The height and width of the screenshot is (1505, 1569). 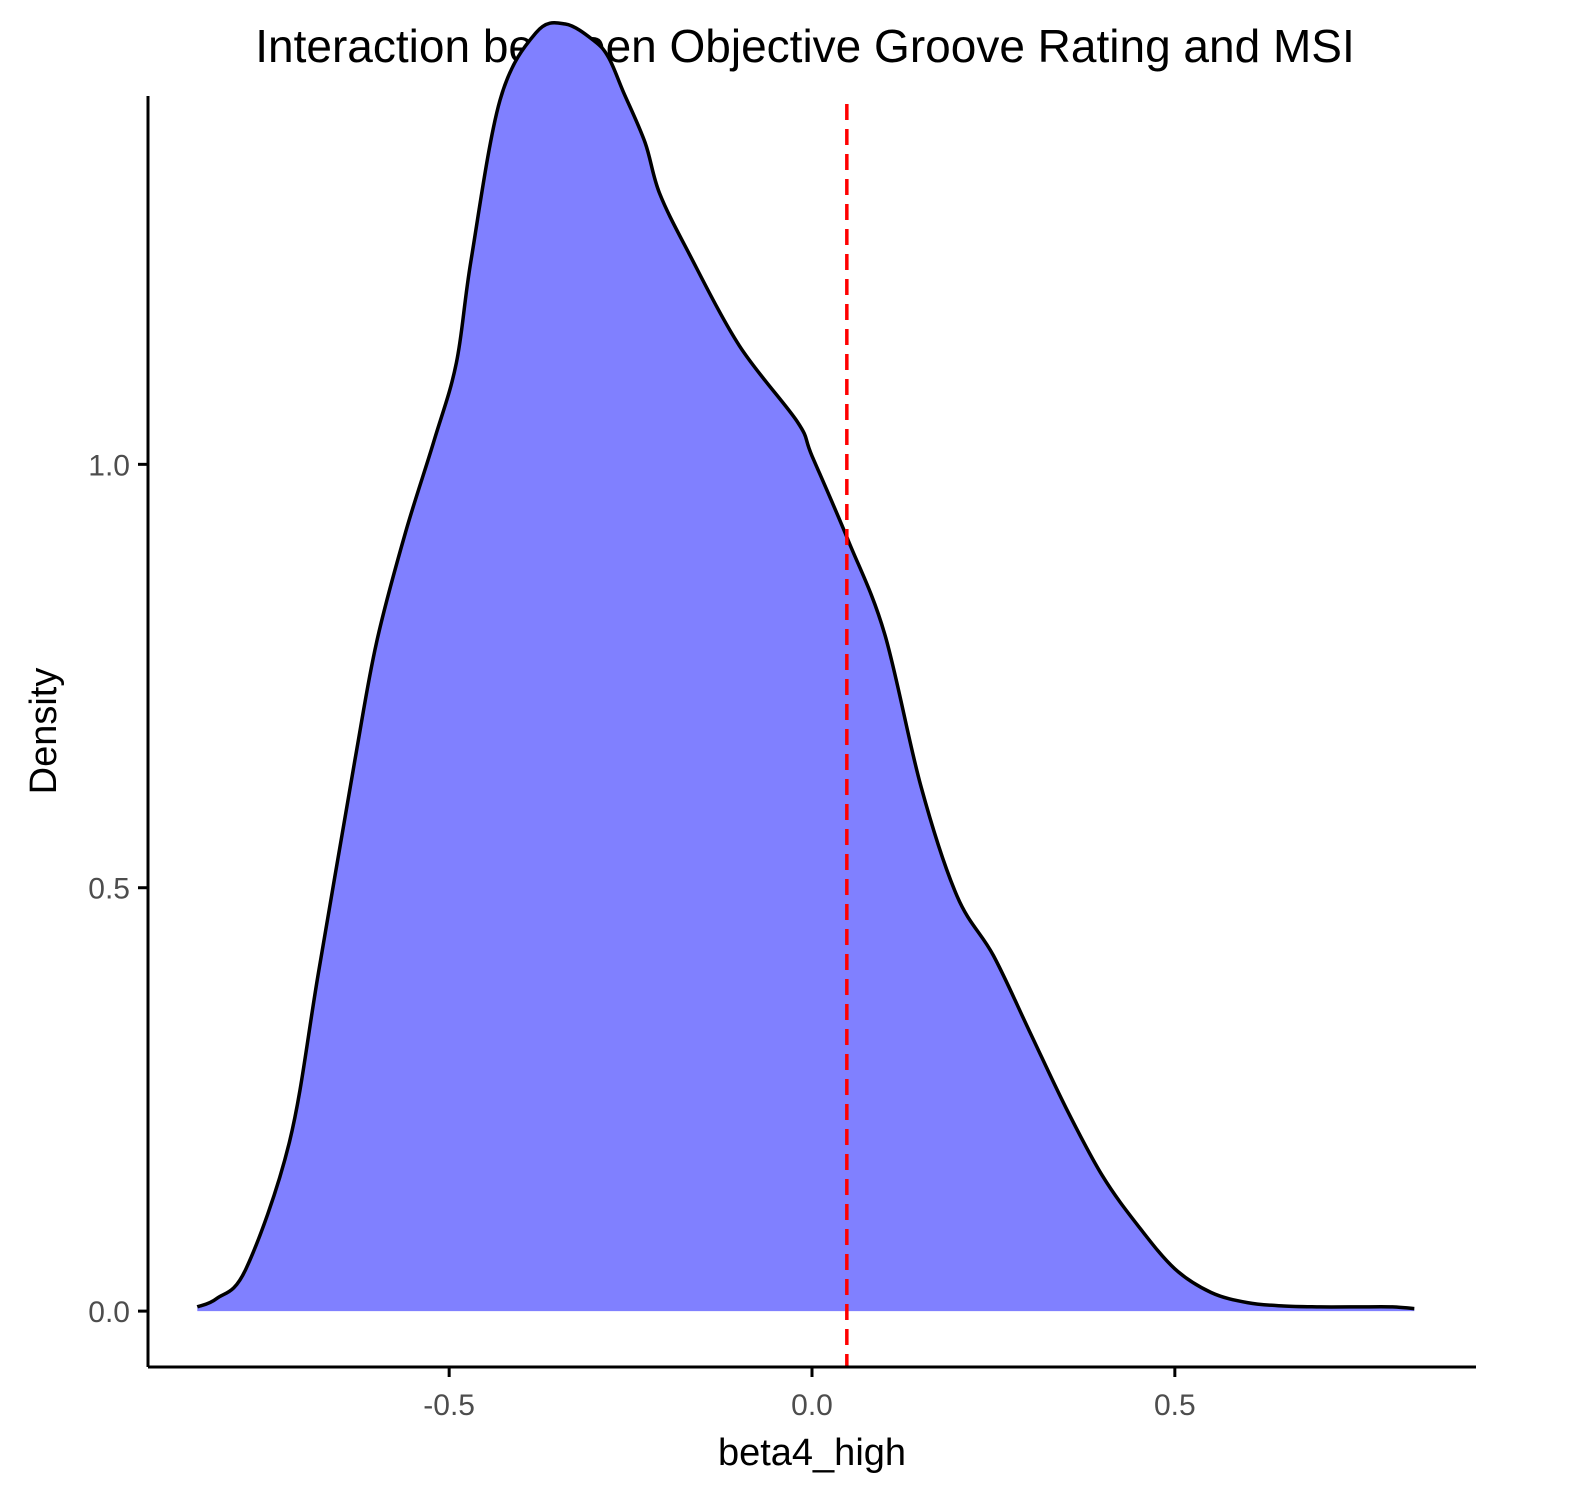 What do you see at coordinates (109, 889) in the screenshot?
I see `y-tick-label: 0.5` at bounding box center [109, 889].